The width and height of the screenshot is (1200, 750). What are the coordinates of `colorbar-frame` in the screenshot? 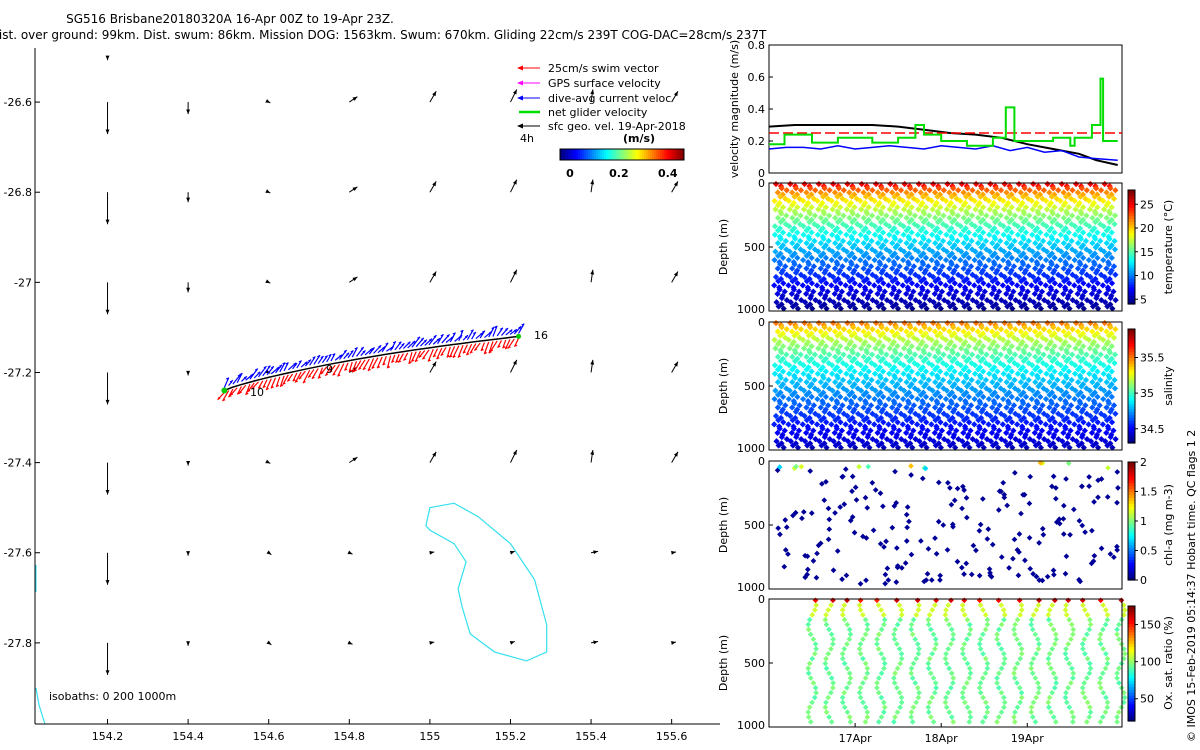 It's located at (622, 154).